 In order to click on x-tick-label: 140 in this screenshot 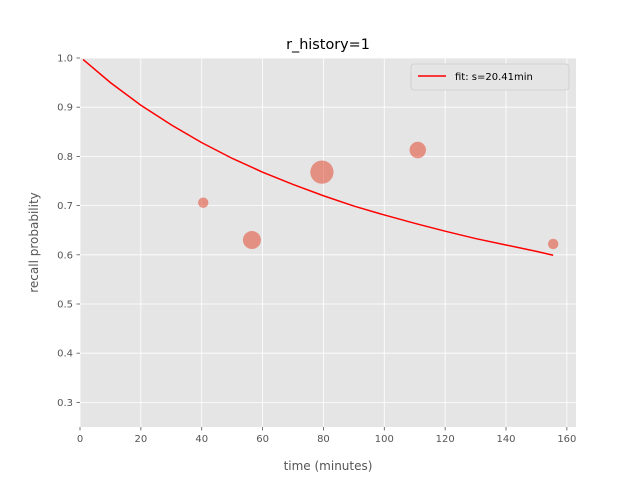, I will do `click(505, 439)`.